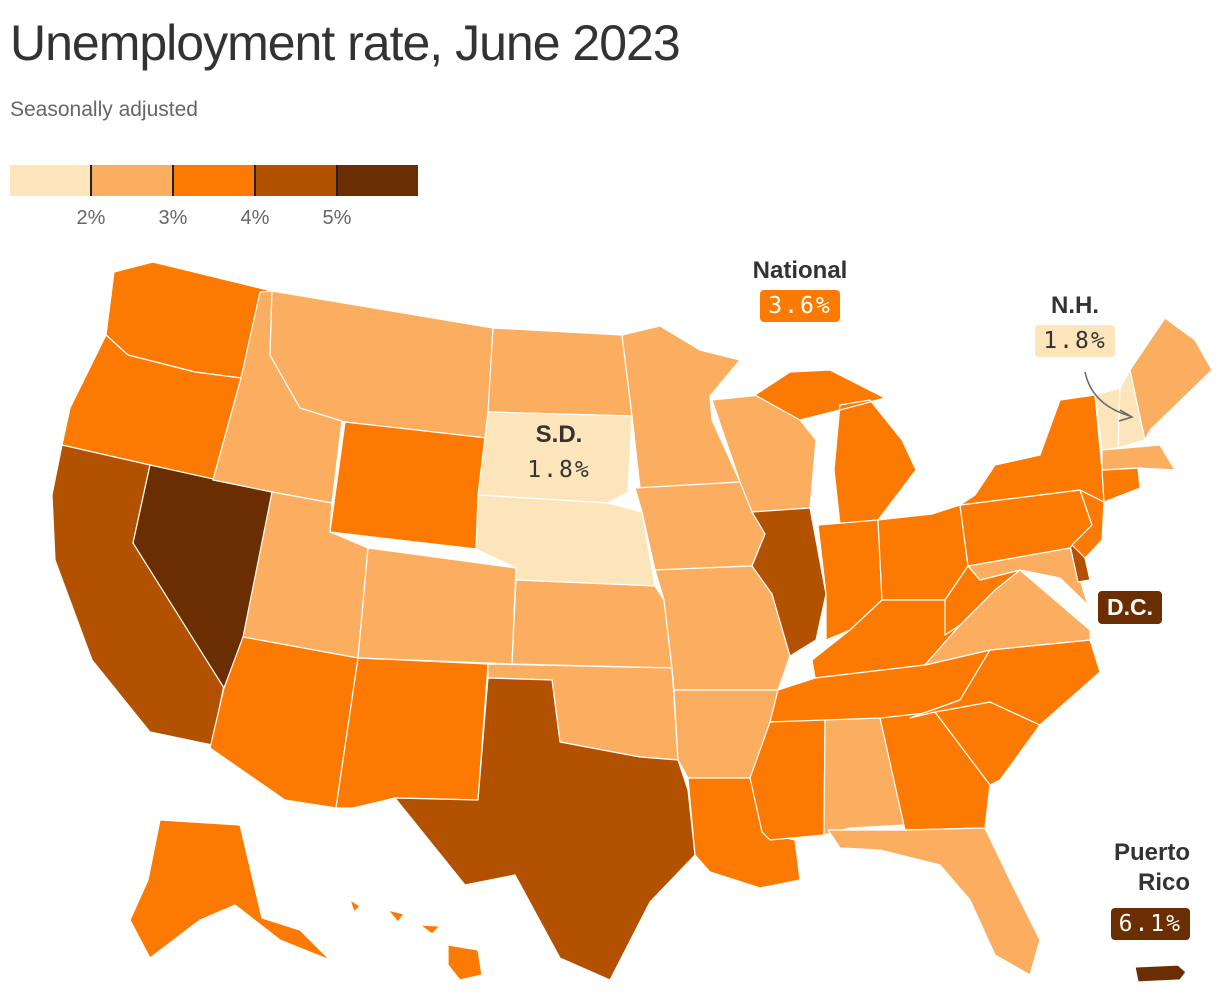  I want to click on state-mn, so click(681, 407).